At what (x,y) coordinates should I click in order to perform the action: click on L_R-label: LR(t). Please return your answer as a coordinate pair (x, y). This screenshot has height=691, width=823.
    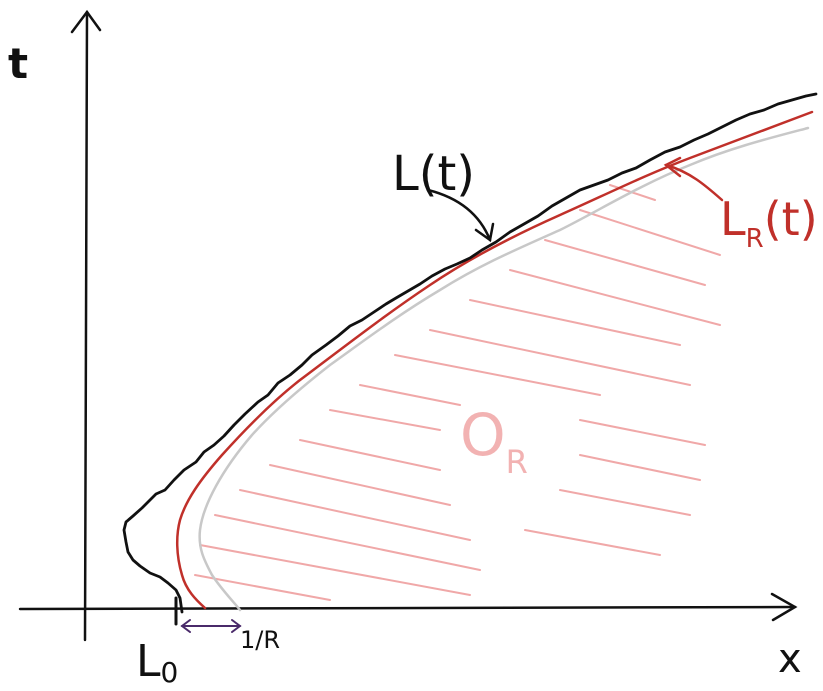
    Looking at the image, I should click on (769, 223).